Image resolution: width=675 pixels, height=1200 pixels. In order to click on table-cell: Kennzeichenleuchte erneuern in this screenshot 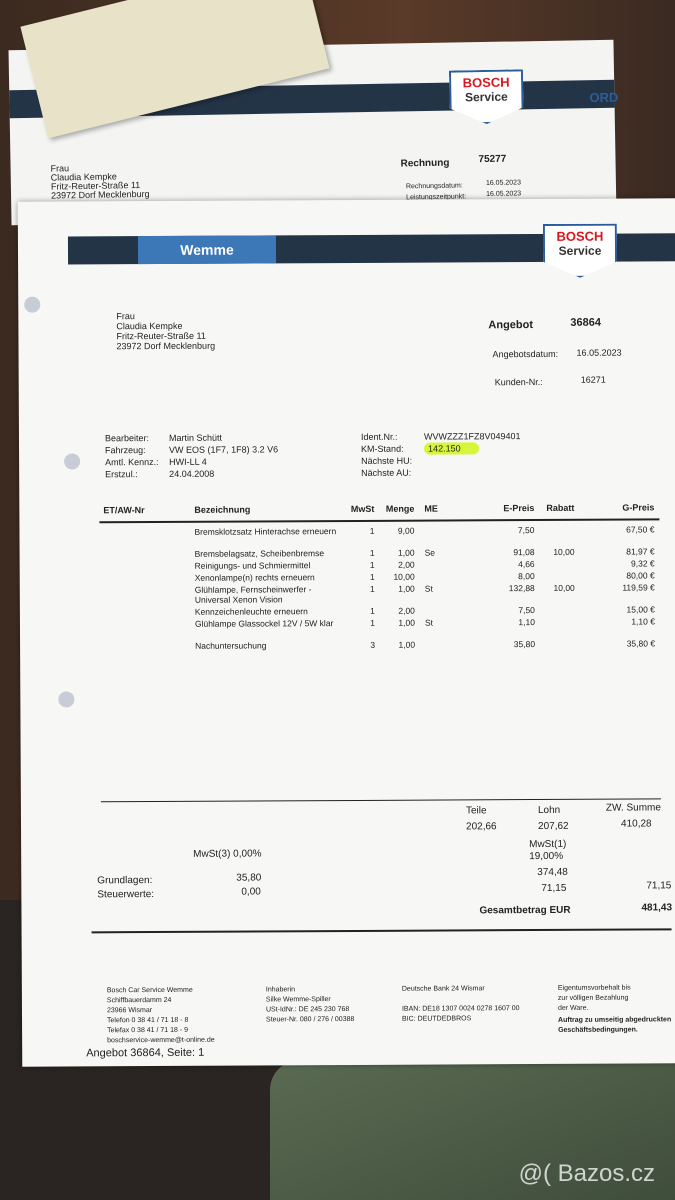, I will do `click(251, 611)`.